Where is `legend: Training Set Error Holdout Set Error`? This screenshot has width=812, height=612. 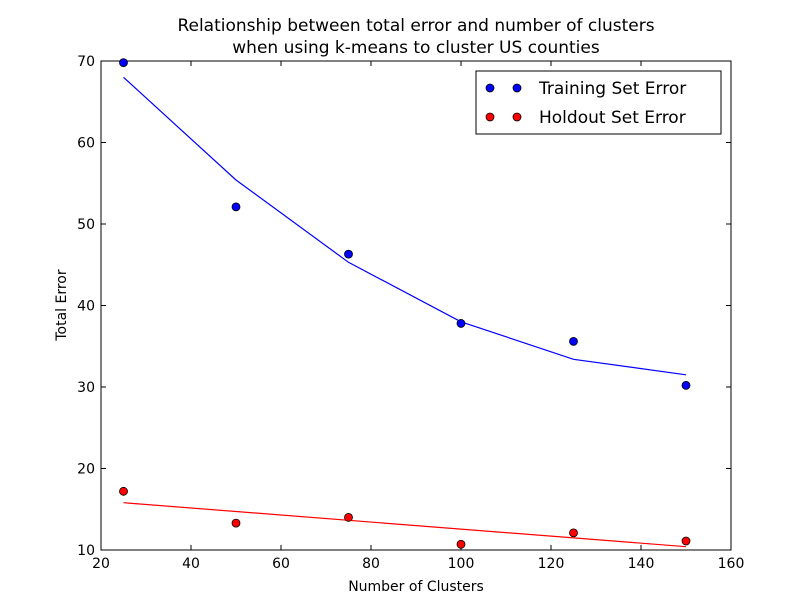
legend: Training Set Error Holdout Set Error is located at coordinates (598, 102).